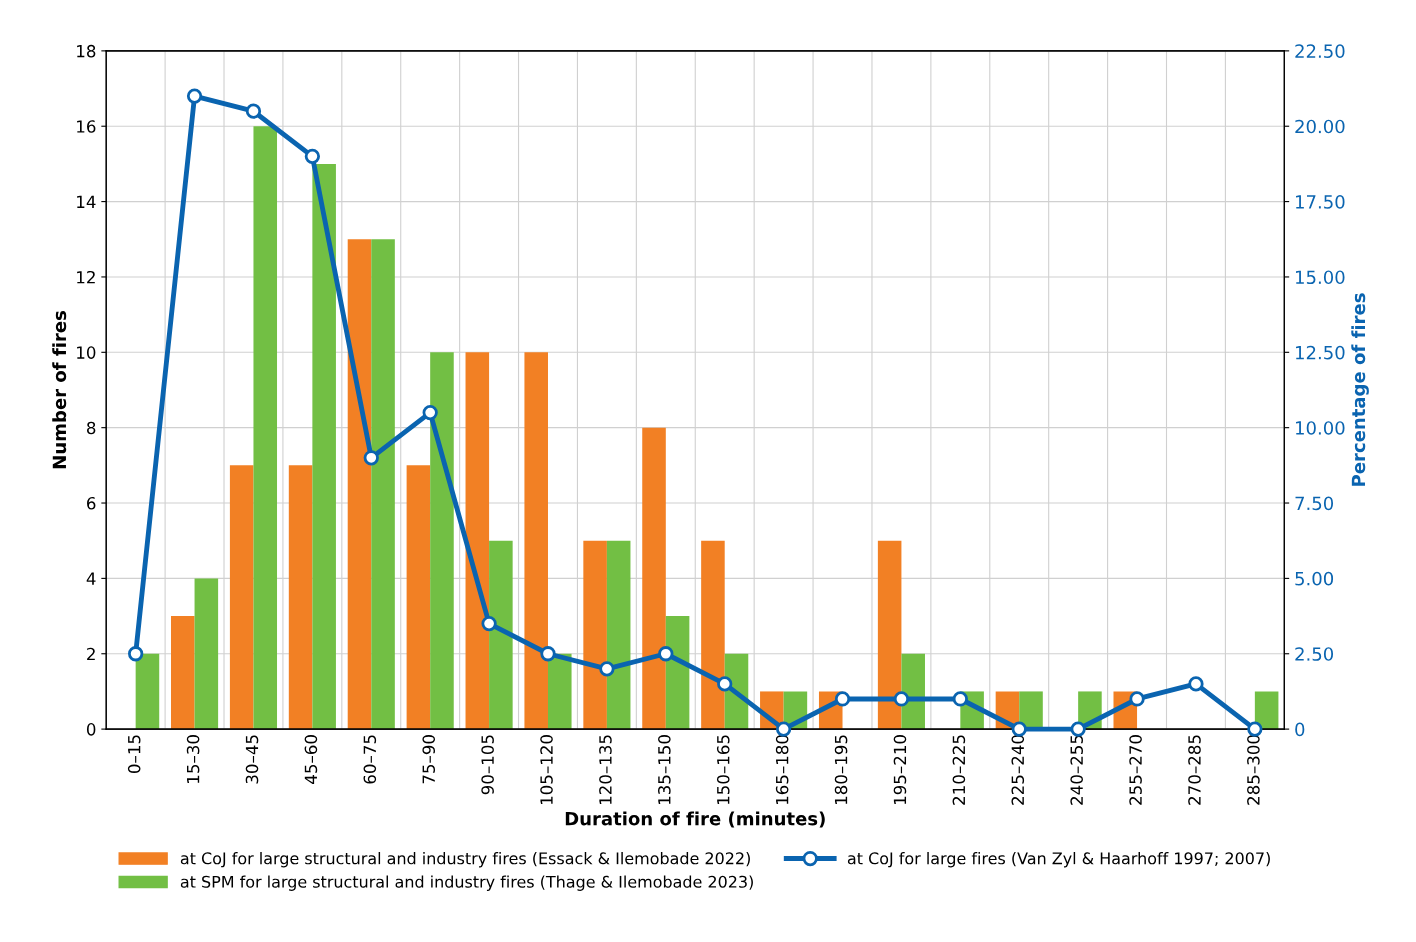 The height and width of the screenshot is (942, 1416). I want to click on y-tick-label: 8, so click(91, 428).